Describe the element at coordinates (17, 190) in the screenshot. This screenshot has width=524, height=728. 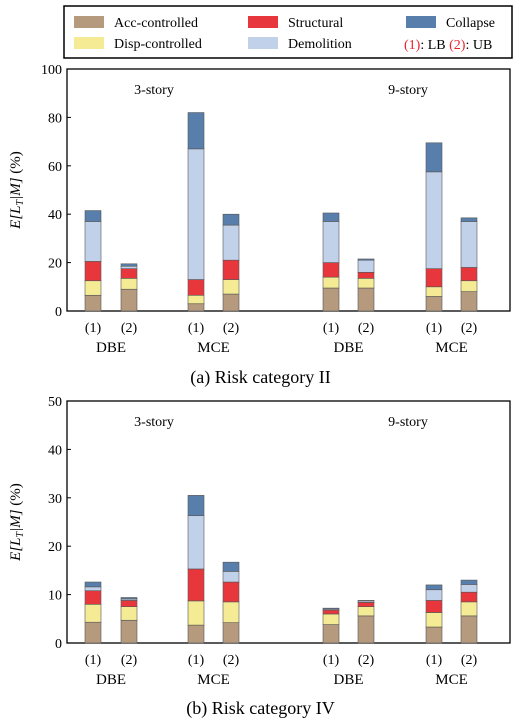
I see `y-axis-label: E[LT|M] (%)` at that location.